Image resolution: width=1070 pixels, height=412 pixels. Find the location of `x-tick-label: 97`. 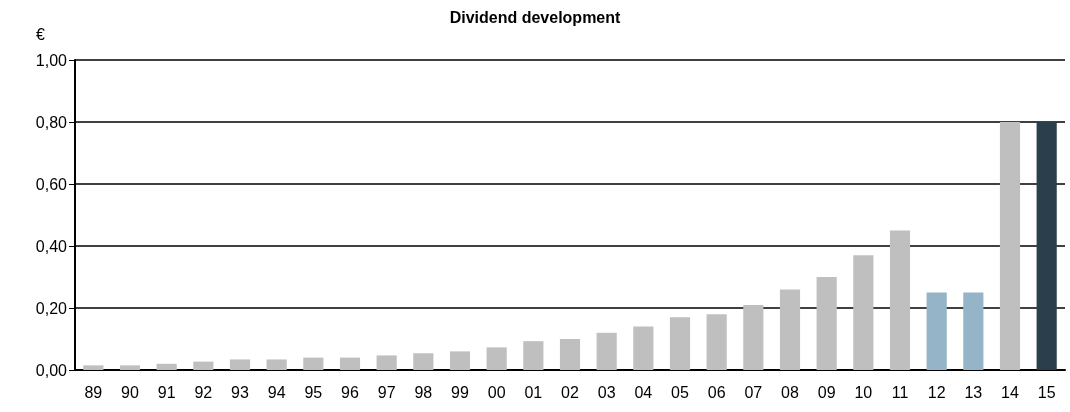

x-tick-label: 97 is located at coordinates (386, 392).